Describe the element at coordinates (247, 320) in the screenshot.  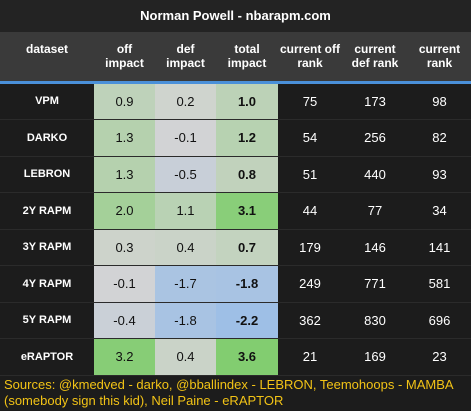
I see `impact-cell: -2.2` at that location.